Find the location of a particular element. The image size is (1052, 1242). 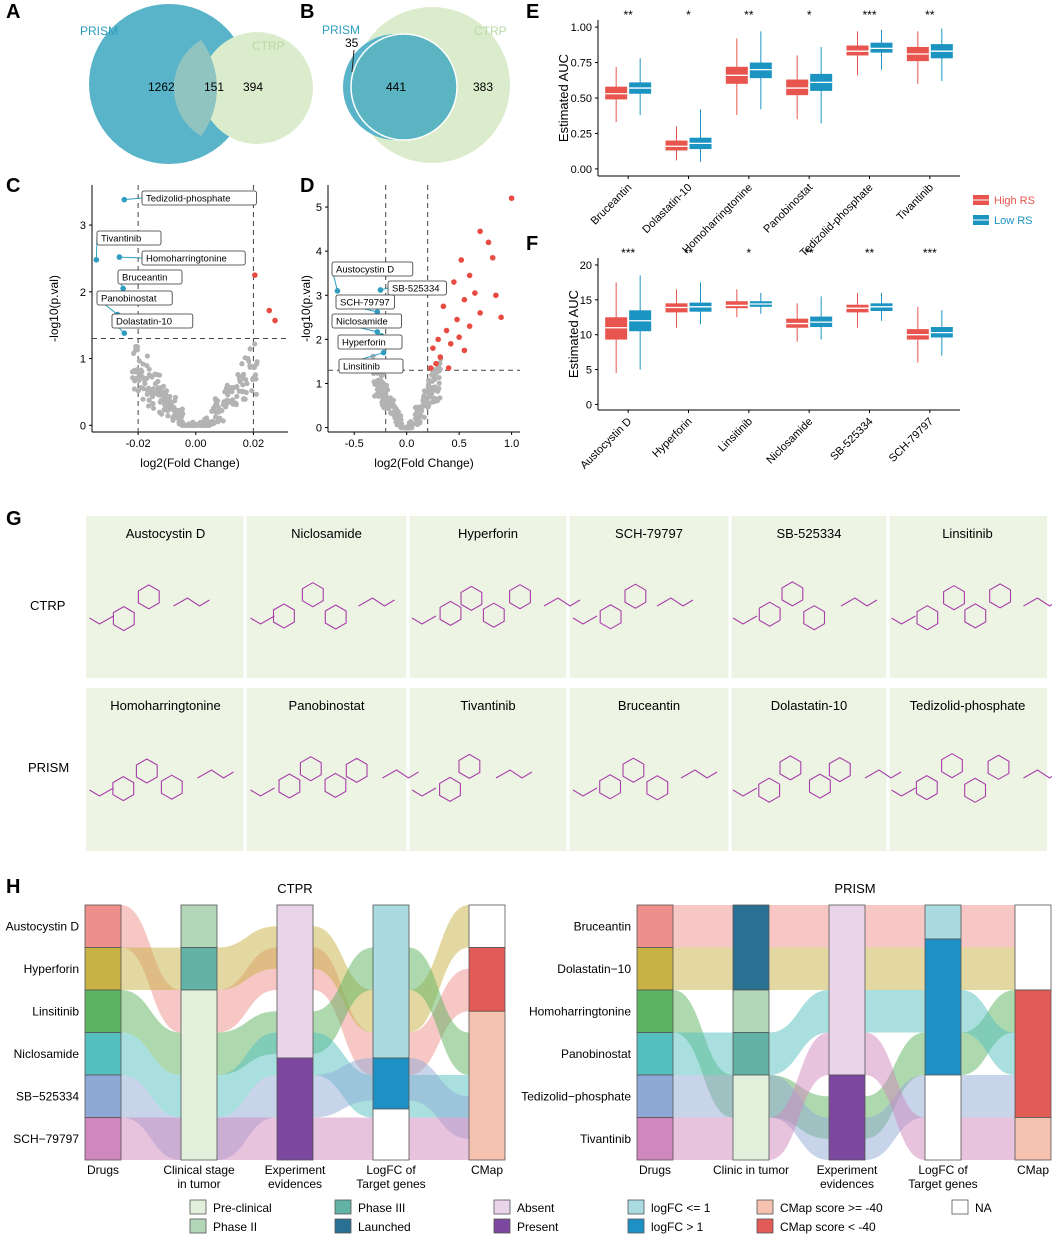

venn-b-right-label: CTRP is located at coordinates (490, 31).